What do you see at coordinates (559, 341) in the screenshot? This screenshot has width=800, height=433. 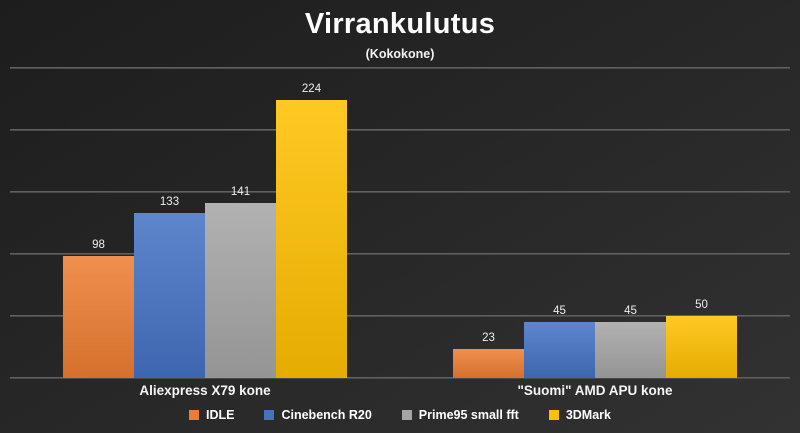 I see `bar-1-1: 45` at bounding box center [559, 341].